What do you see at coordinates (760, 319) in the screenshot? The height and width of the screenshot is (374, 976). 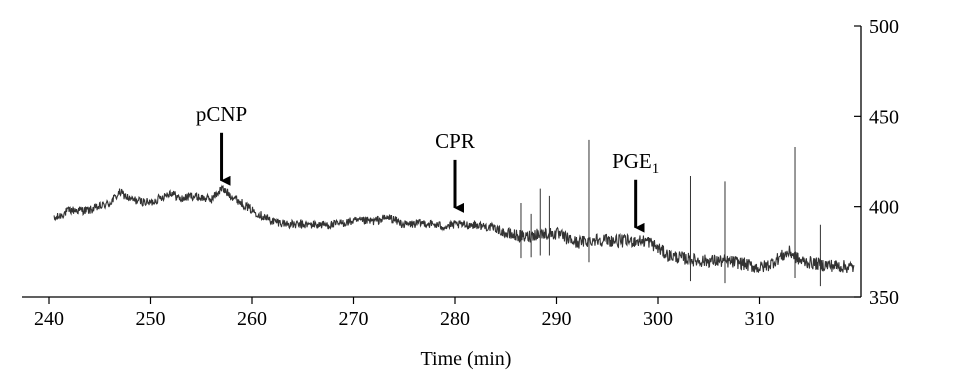 I see `x-tick-label: 310` at bounding box center [760, 319].